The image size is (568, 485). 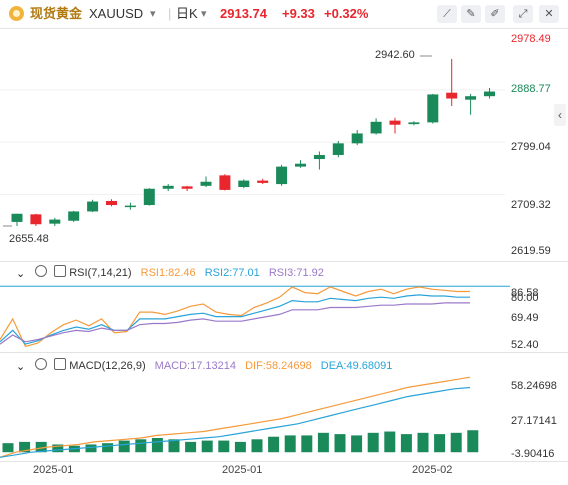 I want to click on rsi3-value: RSI3:71.92, so click(x=296, y=273).